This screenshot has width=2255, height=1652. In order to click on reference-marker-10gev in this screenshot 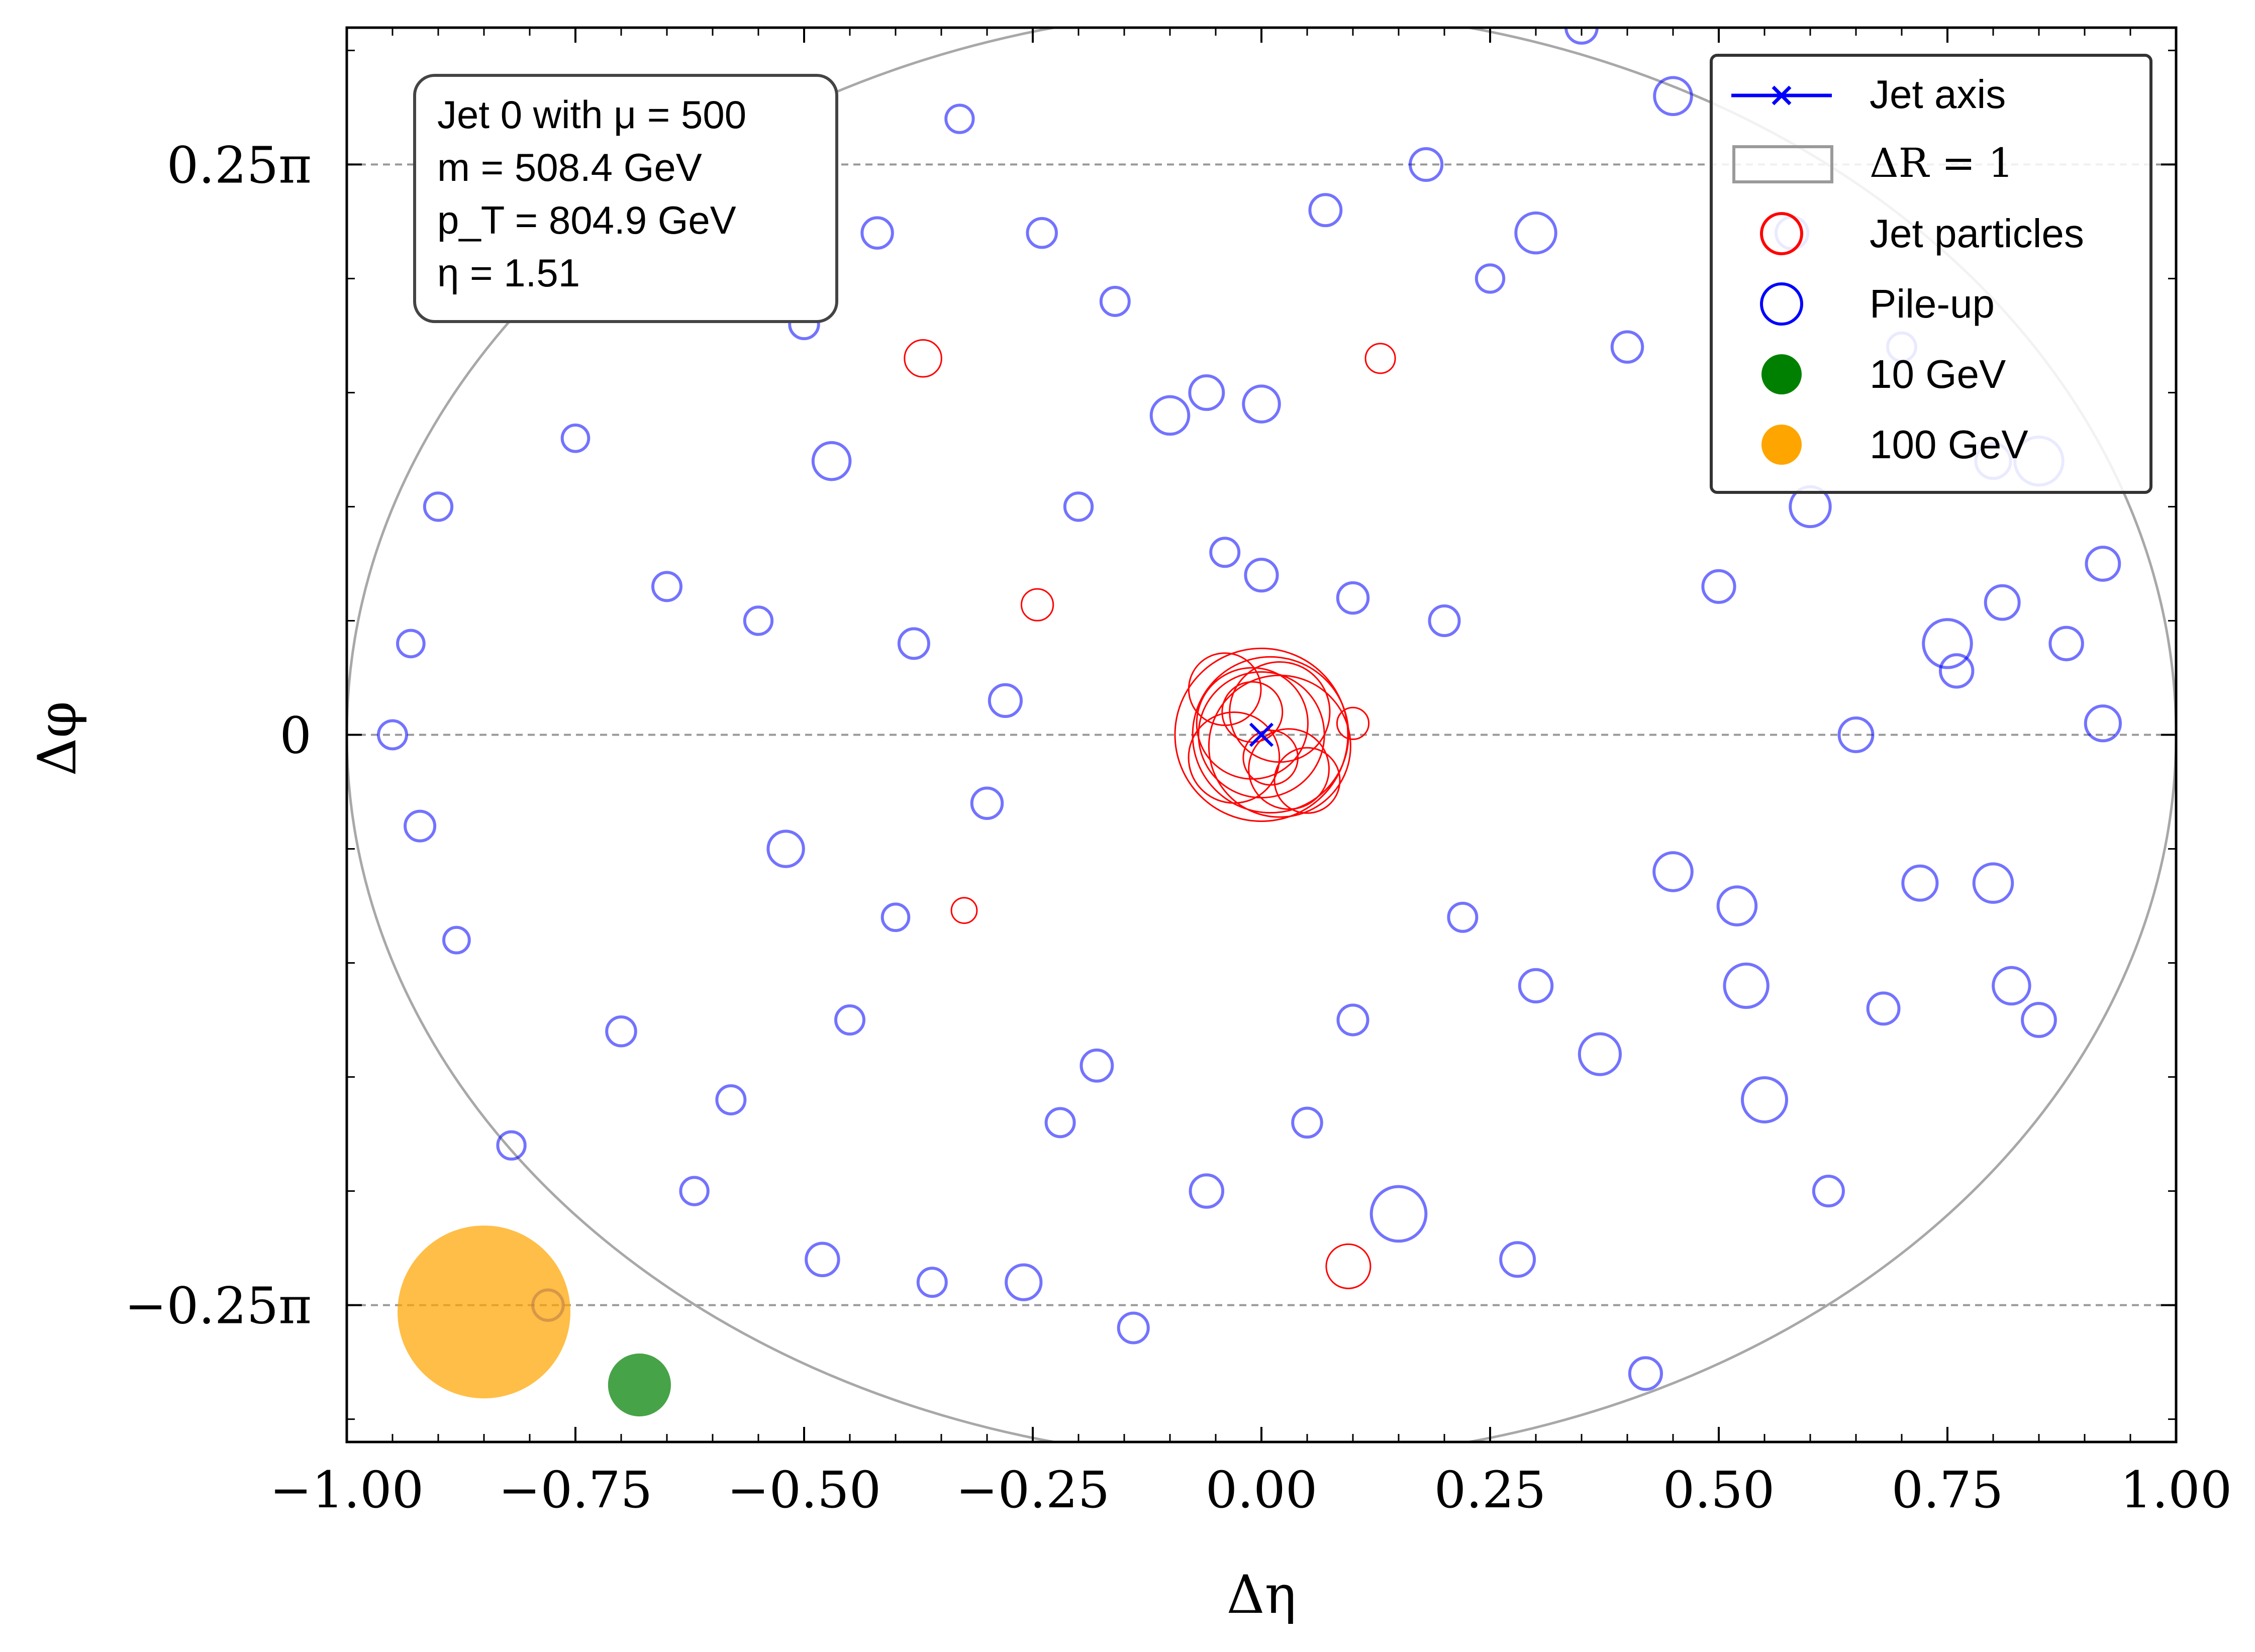, I will do `click(640, 1385)`.